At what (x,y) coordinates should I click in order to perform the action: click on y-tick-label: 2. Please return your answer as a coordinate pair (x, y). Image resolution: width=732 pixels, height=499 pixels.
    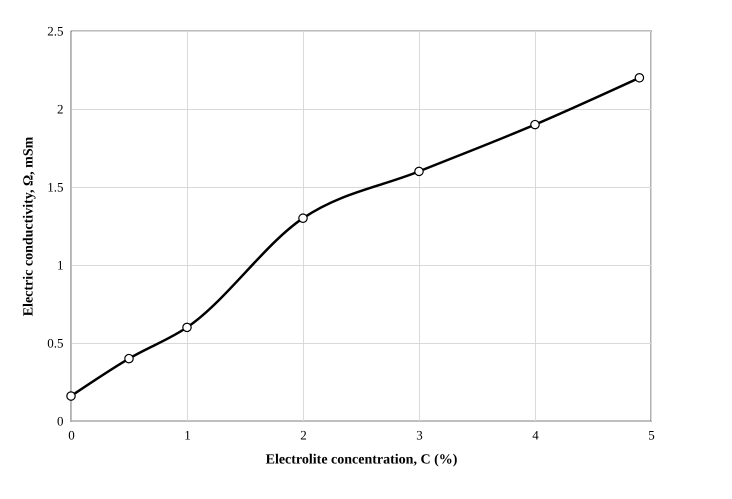
    Looking at the image, I should click on (60, 109).